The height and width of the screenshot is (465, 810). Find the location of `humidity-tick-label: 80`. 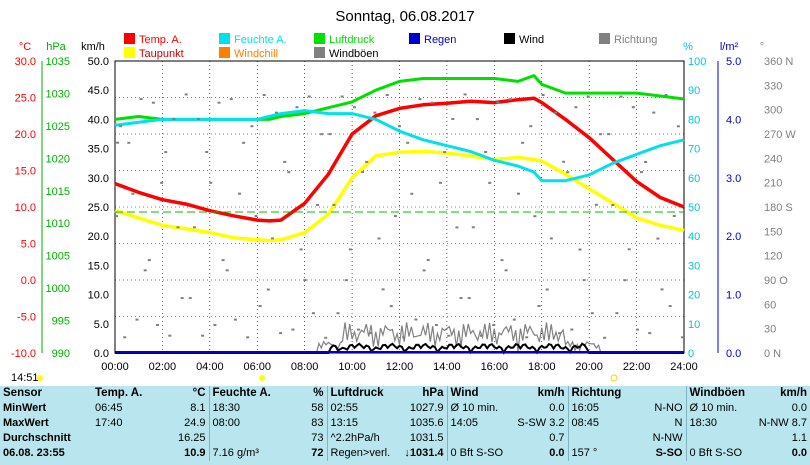

humidity-tick-label: 80 is located at coordinates (694, 120).